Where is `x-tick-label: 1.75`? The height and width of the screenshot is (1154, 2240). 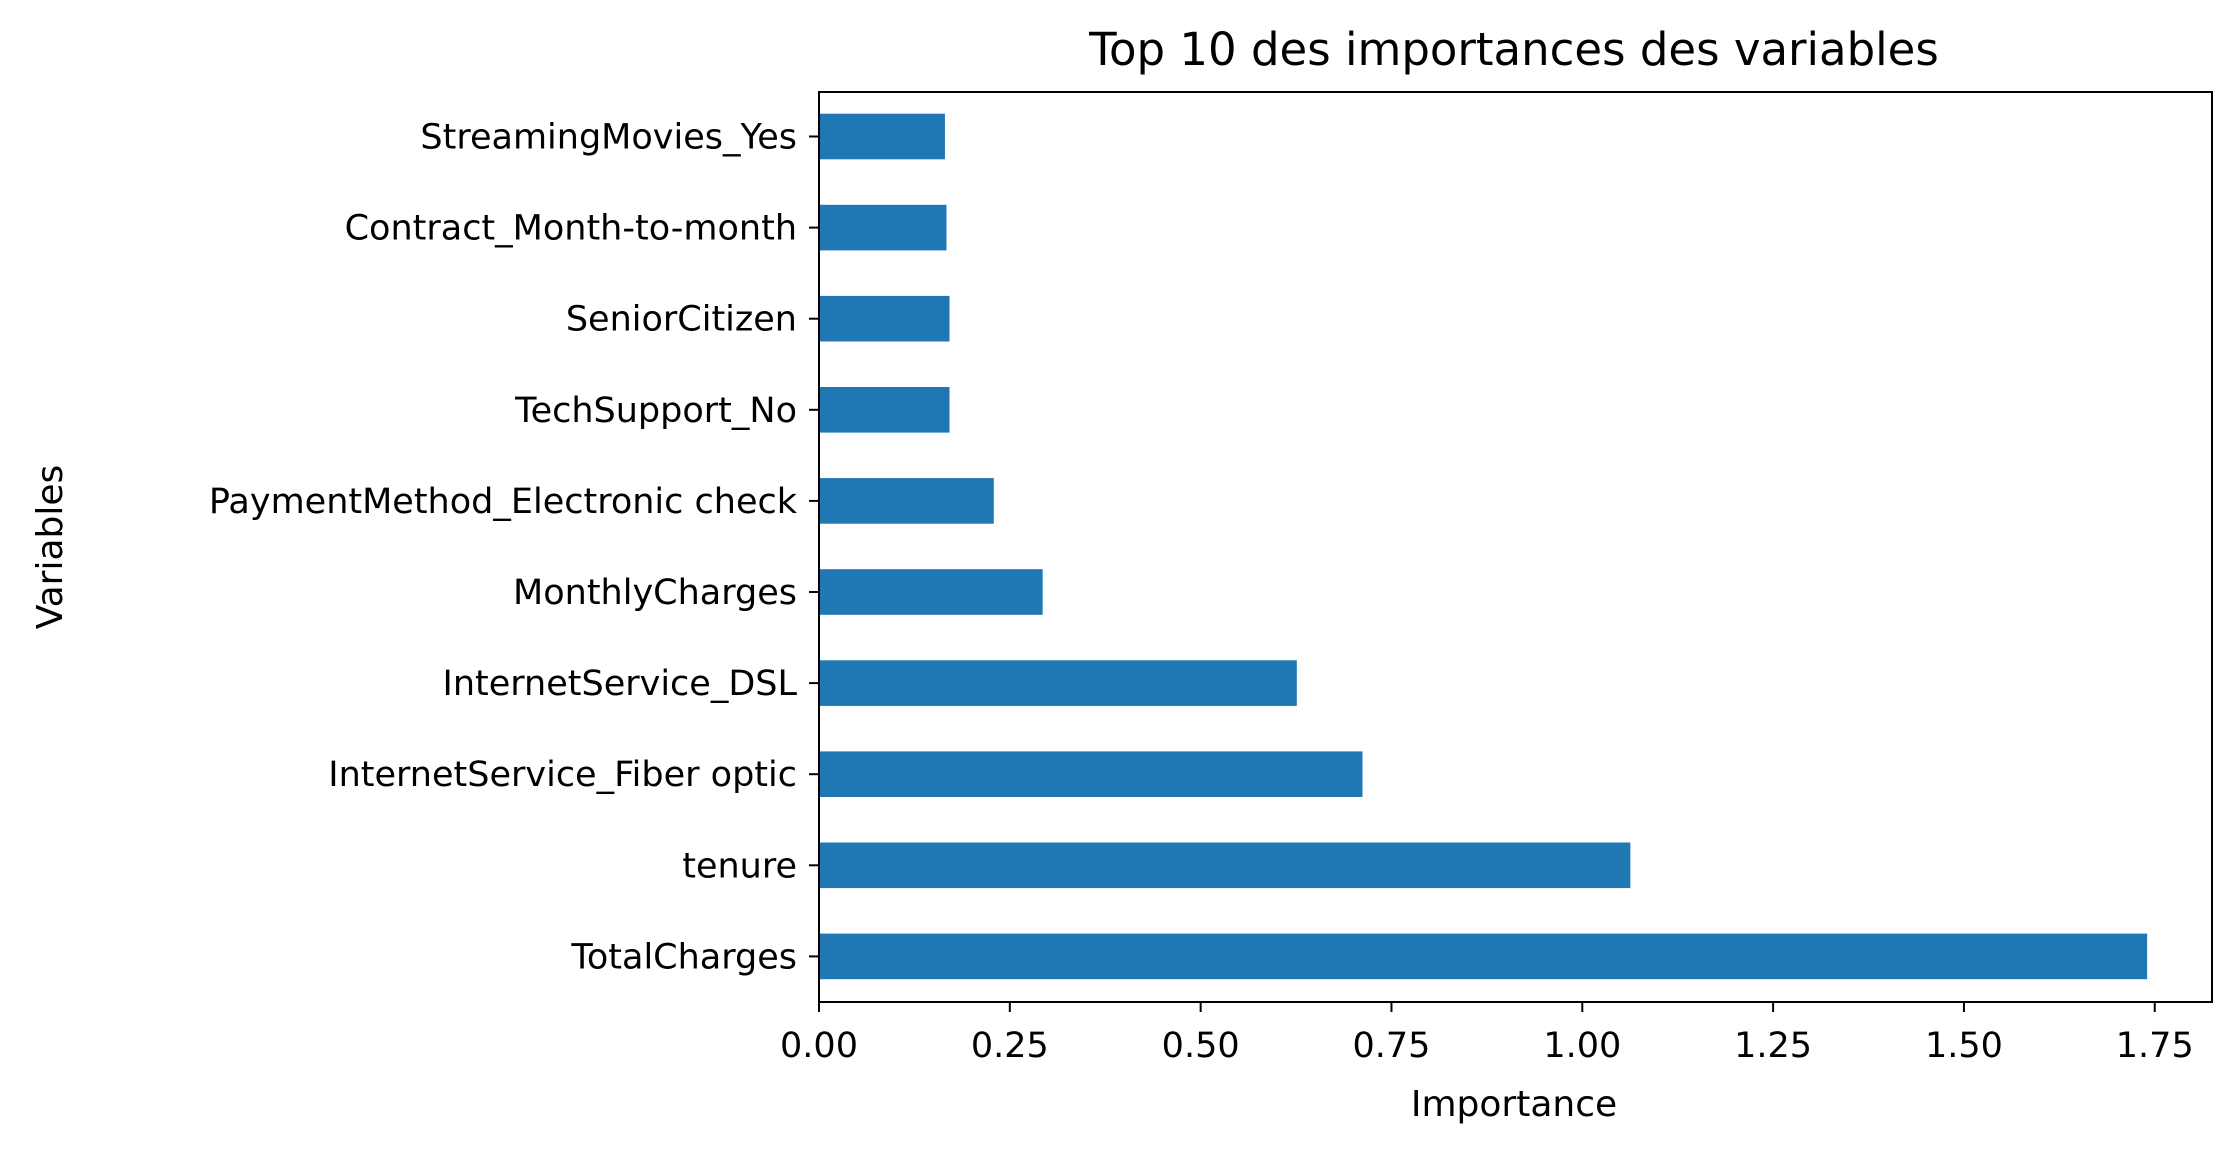 x-tick-label: 1.75 is located at coordinates (2155, 1046).